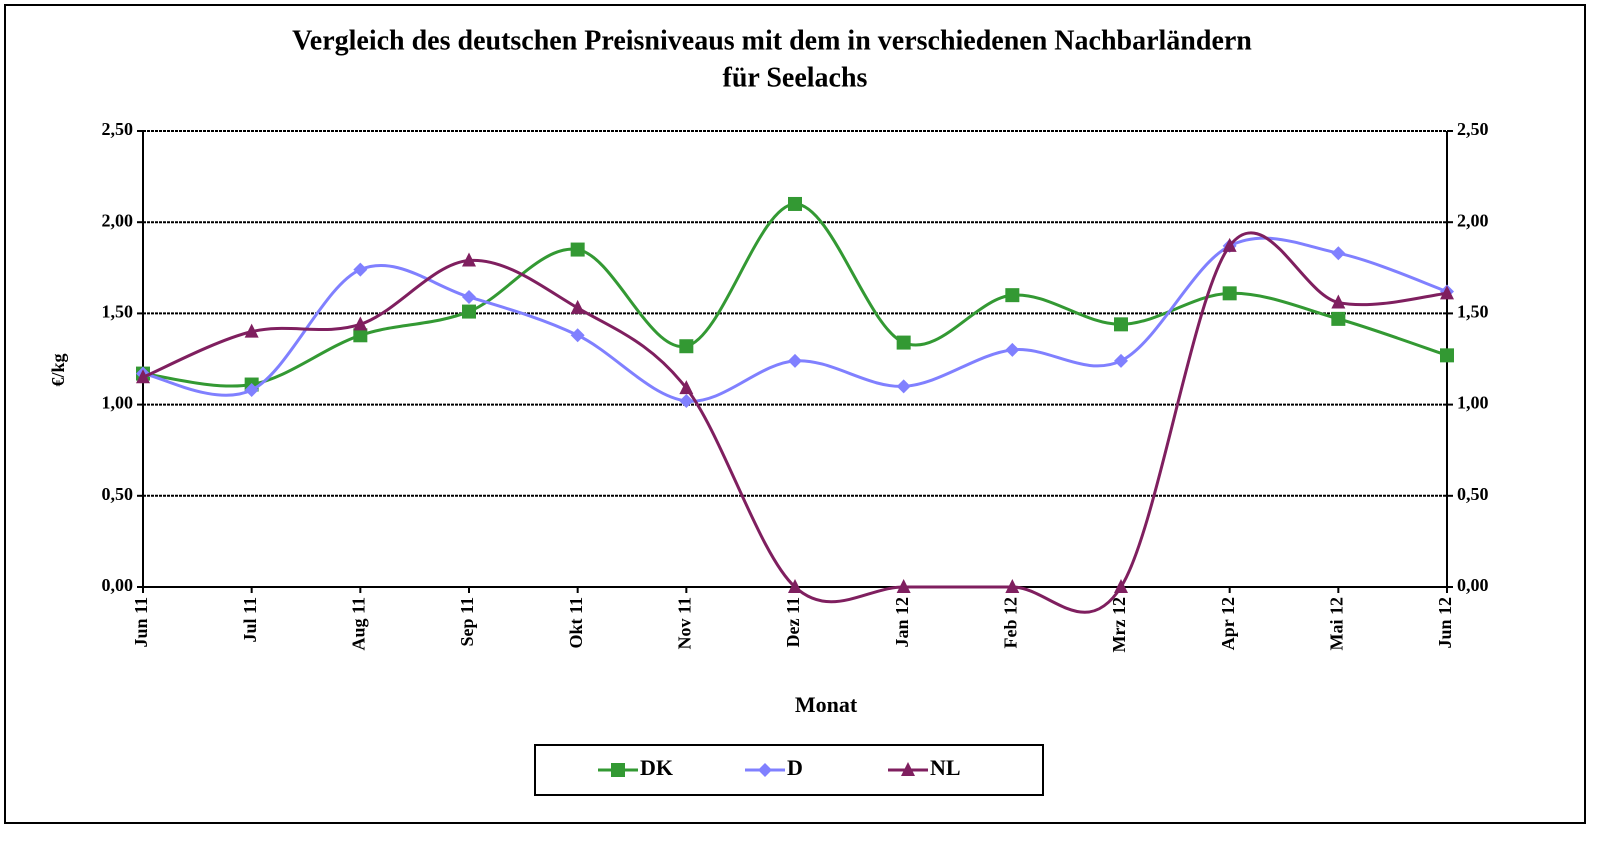 The width and height of the screenshot is (1604, 842). Describe the element at coordinates (1473, 129) in the screenshot. I see `y2-tick-label: 2,50` at that location.